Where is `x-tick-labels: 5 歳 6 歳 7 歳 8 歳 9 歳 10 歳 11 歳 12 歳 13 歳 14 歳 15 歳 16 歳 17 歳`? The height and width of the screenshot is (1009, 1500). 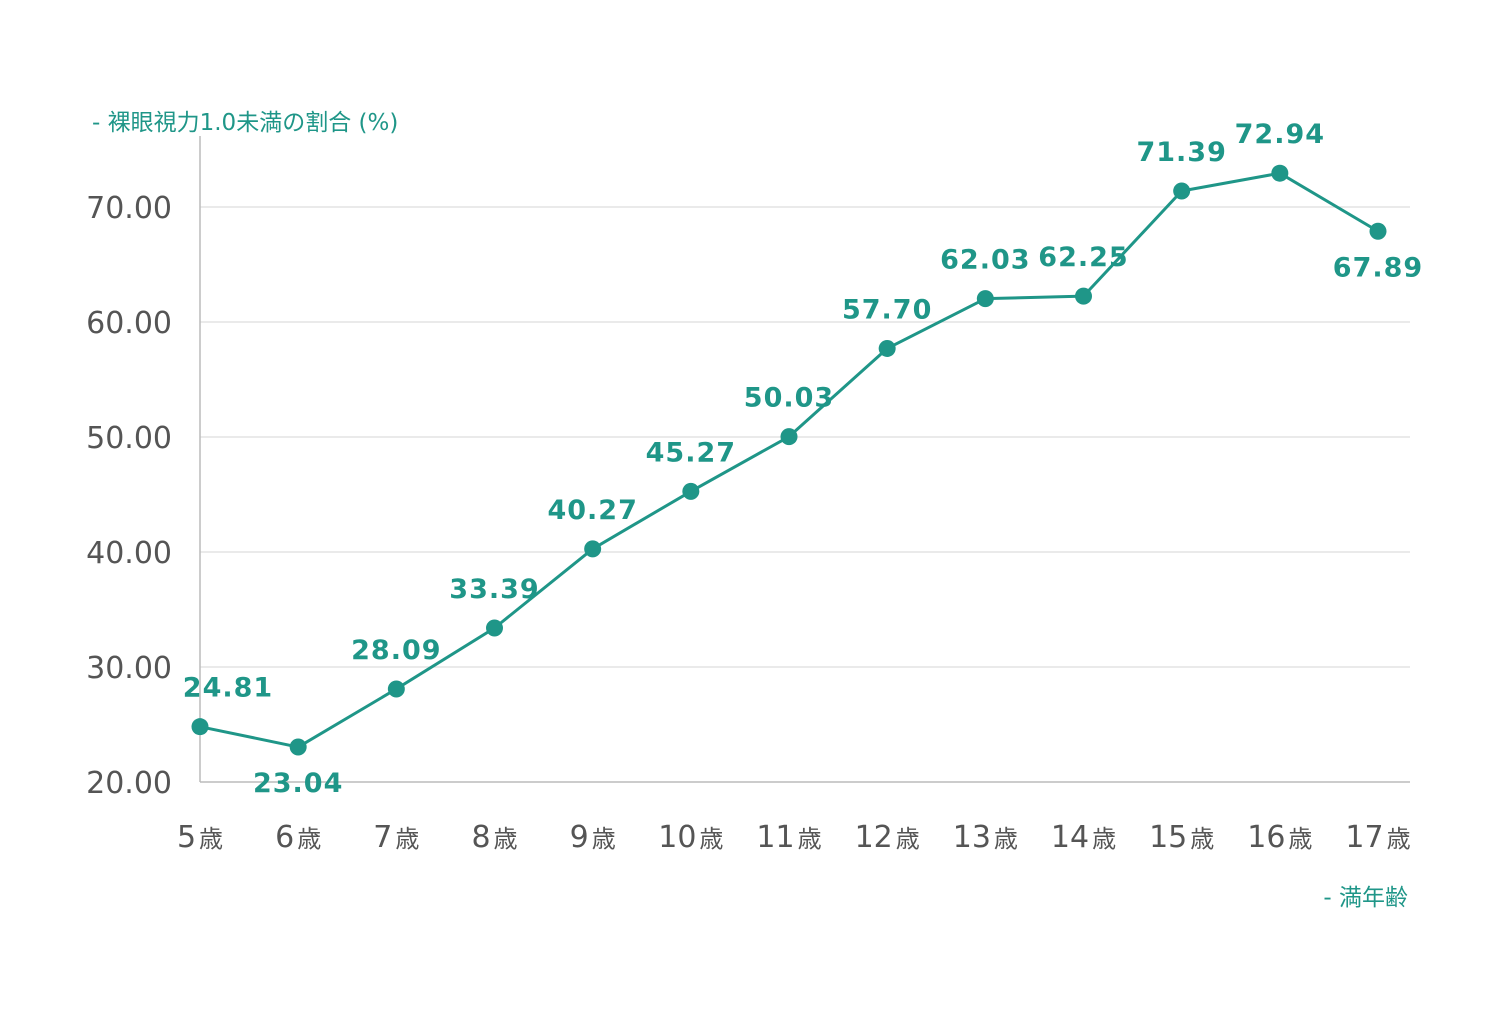 x-tick-labels: 5 歳 6 歳 7 歳 8 歳 9 歳 10 歳 11 歳 12 歳 13 歳 14 歳 15 歳 16 歳 17 歳 is located at coordinates (794, 837).